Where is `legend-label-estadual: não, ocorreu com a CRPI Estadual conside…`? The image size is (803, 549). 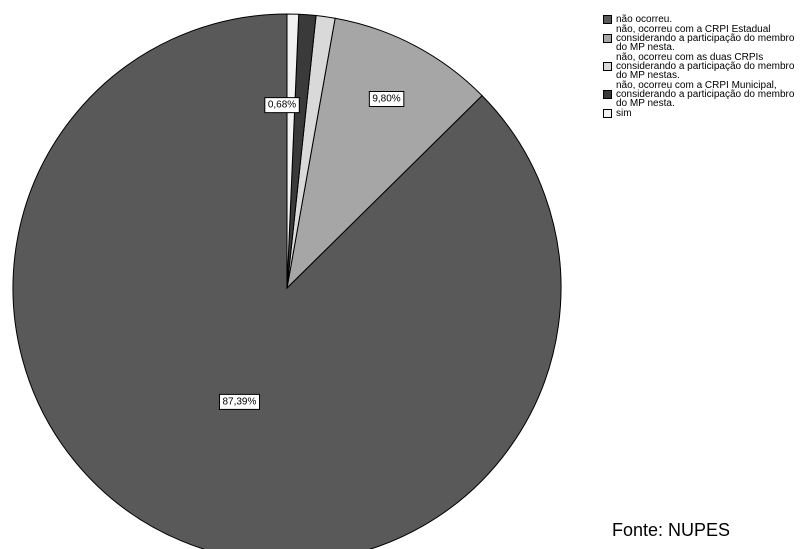
legend-label-estadual: não, ocorreu com a CRPI Estadual conside… is located at coordinates (705, 38).